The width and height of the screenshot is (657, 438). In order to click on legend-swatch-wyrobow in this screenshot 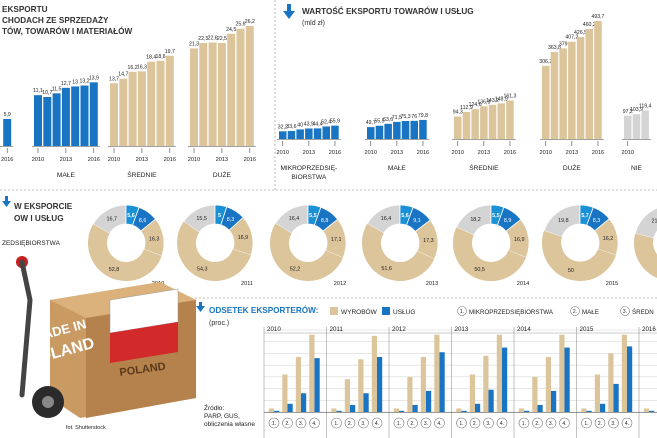, I will do `click(334, 311)`.